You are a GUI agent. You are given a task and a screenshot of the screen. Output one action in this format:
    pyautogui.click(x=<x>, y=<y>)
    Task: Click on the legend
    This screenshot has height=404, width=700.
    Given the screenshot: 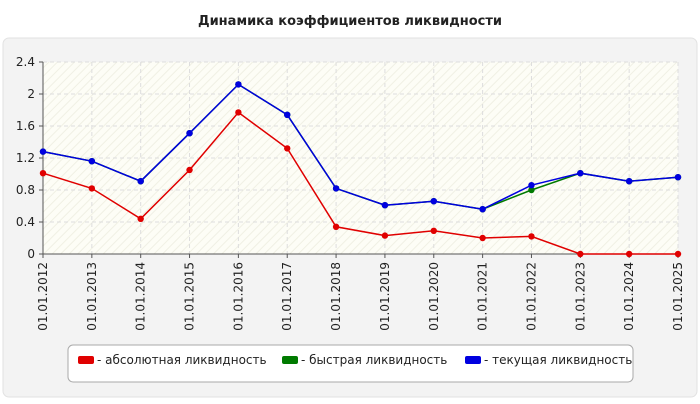 What is the action you would take?
    pyautogui.click(x=350, y=363)
    